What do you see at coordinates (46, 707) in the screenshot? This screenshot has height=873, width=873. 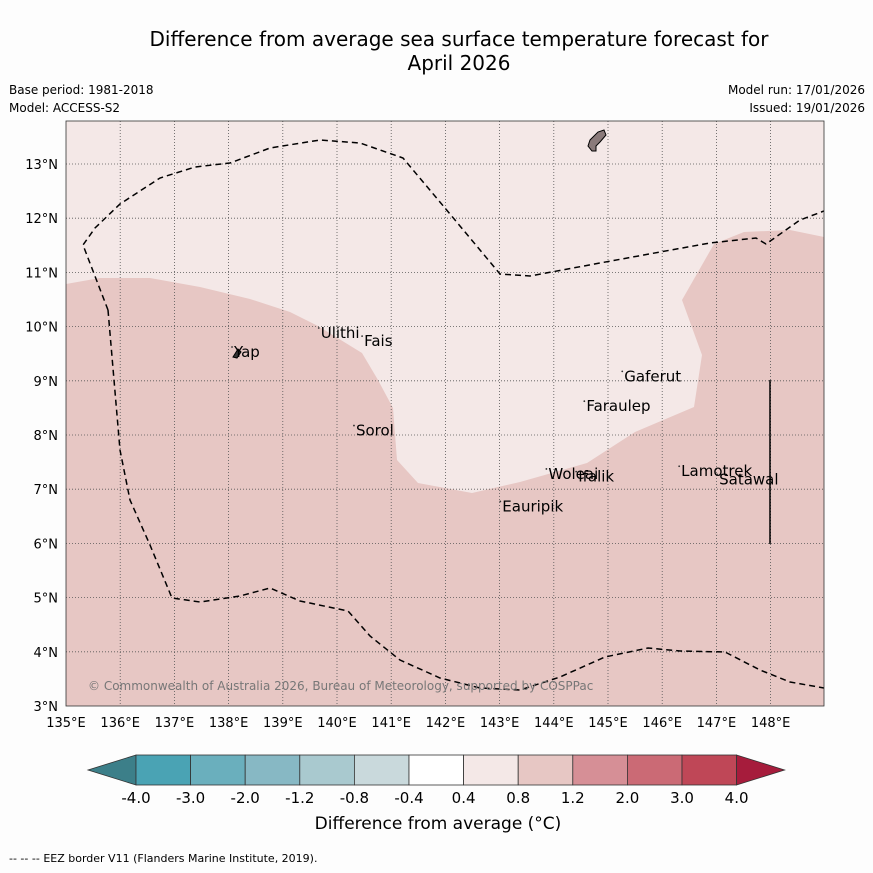 I see `lat-tick-label: 3°N` at bounding box center [46, 707].